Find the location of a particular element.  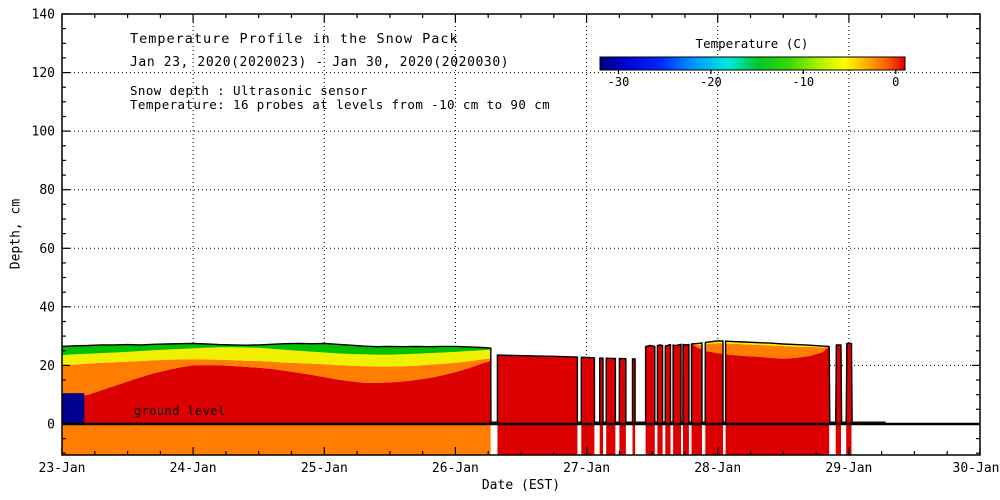

colorbar-tick-label: -30 is located at coordinates (619, 82).